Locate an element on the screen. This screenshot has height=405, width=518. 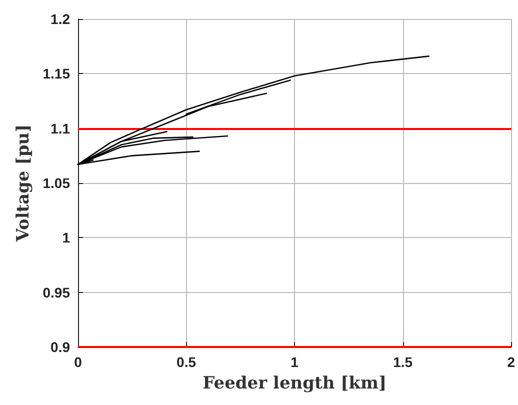
x-tick-label: 2 is located at coordinates (511, 362).